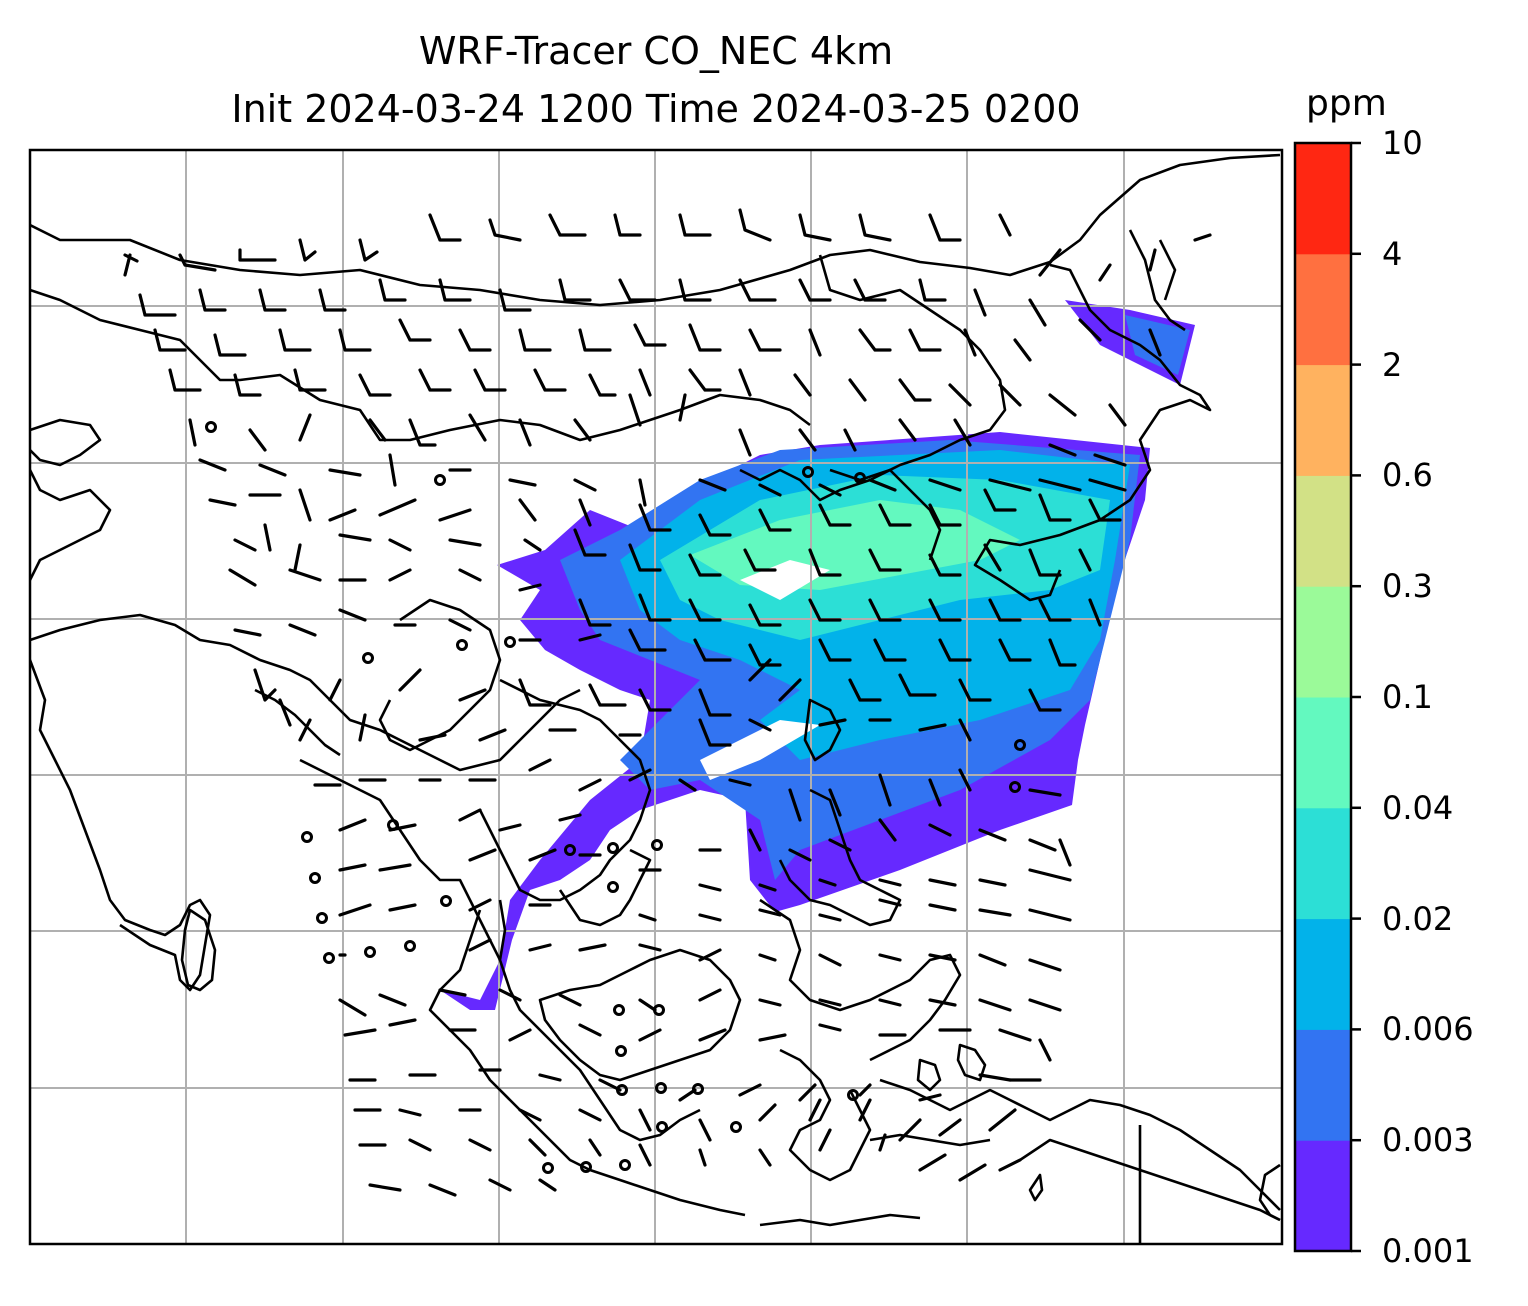 Image resolution: width=1528 pixels, height=1306 pixels. What do you see at coordinates (1407, 586) in the screenshot?
I see `colorbar-tick-label: 0.3` at bounding box center [1407, 586].